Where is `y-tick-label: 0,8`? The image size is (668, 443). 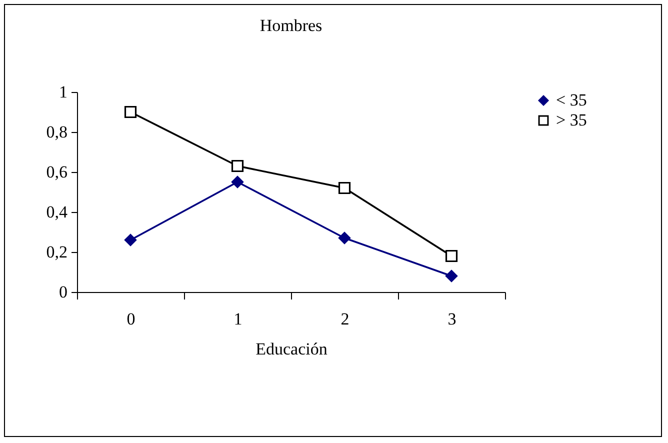 y-tick-label: 0,8 is located at coordinates (57, 132).